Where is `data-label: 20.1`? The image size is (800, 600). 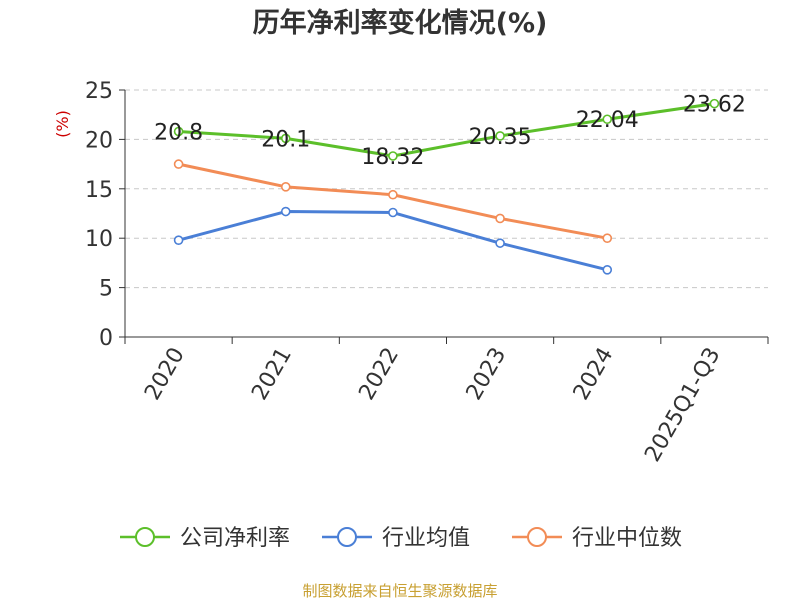
data-label: 20.1 is located at coordinates (285, 139).